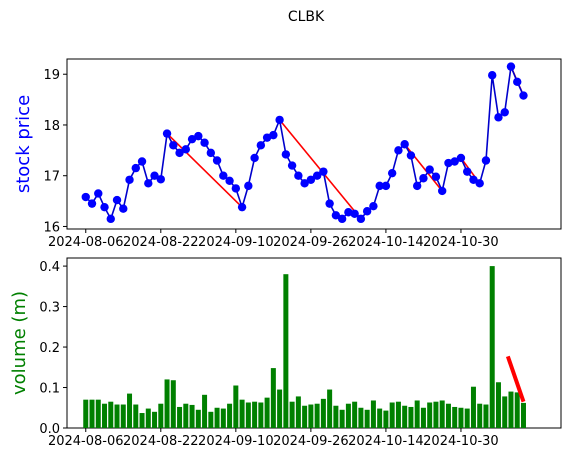  Describe the element at coordinates (311, 441) in the screenshot. I see `volume-xtick-label: 2024-09-26` at that location.